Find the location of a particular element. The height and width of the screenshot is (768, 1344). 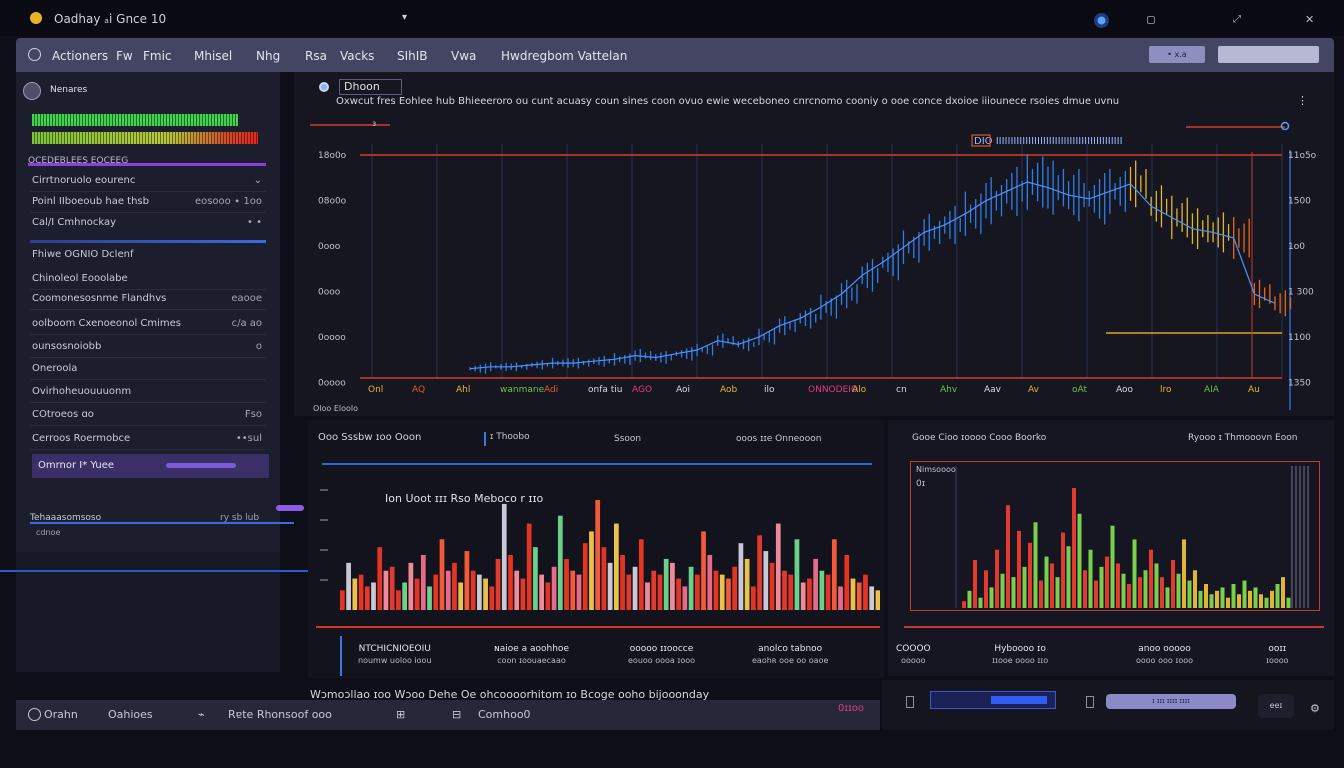

menu-item-rsa: Rsa is located at coordinates (316, 56).